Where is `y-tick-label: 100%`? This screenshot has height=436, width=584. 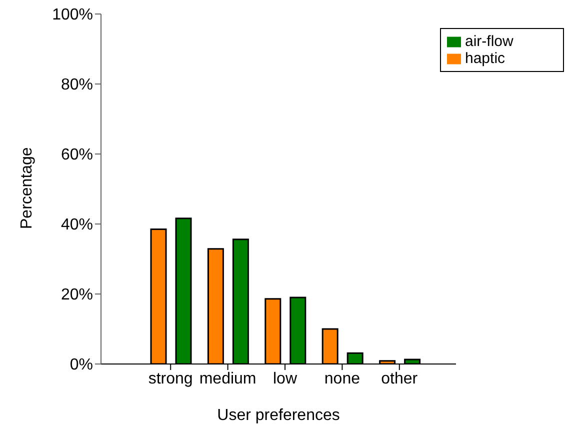 y-tick-label: 100% is located at coordinates (72, 15).